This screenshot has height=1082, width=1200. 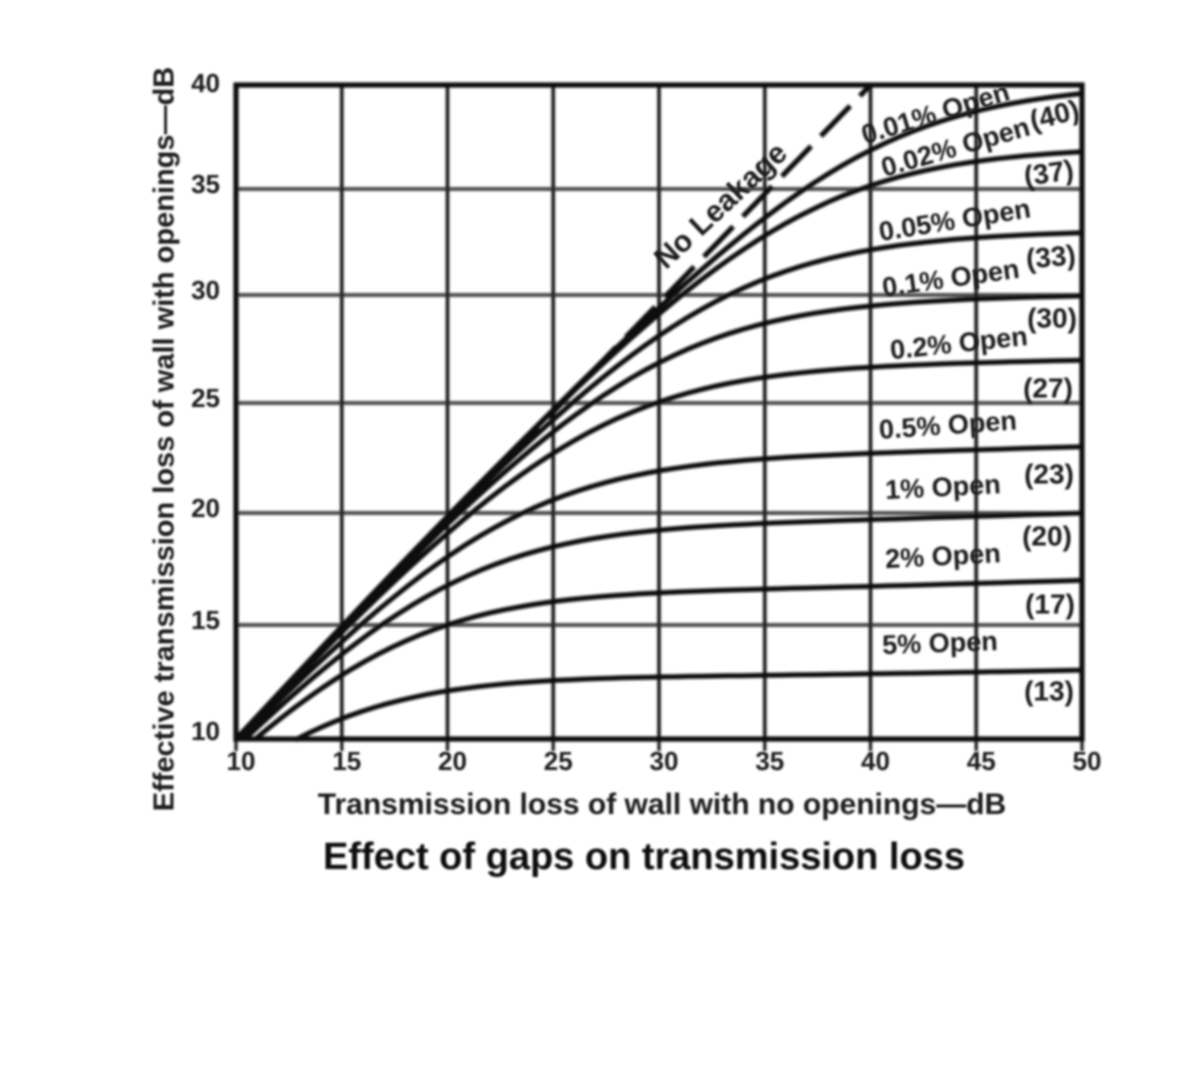 What do you see at coordinates (942, 556) in the screenshot?
I see `svg-text: 2% Open` at bounding box center [942, 556].